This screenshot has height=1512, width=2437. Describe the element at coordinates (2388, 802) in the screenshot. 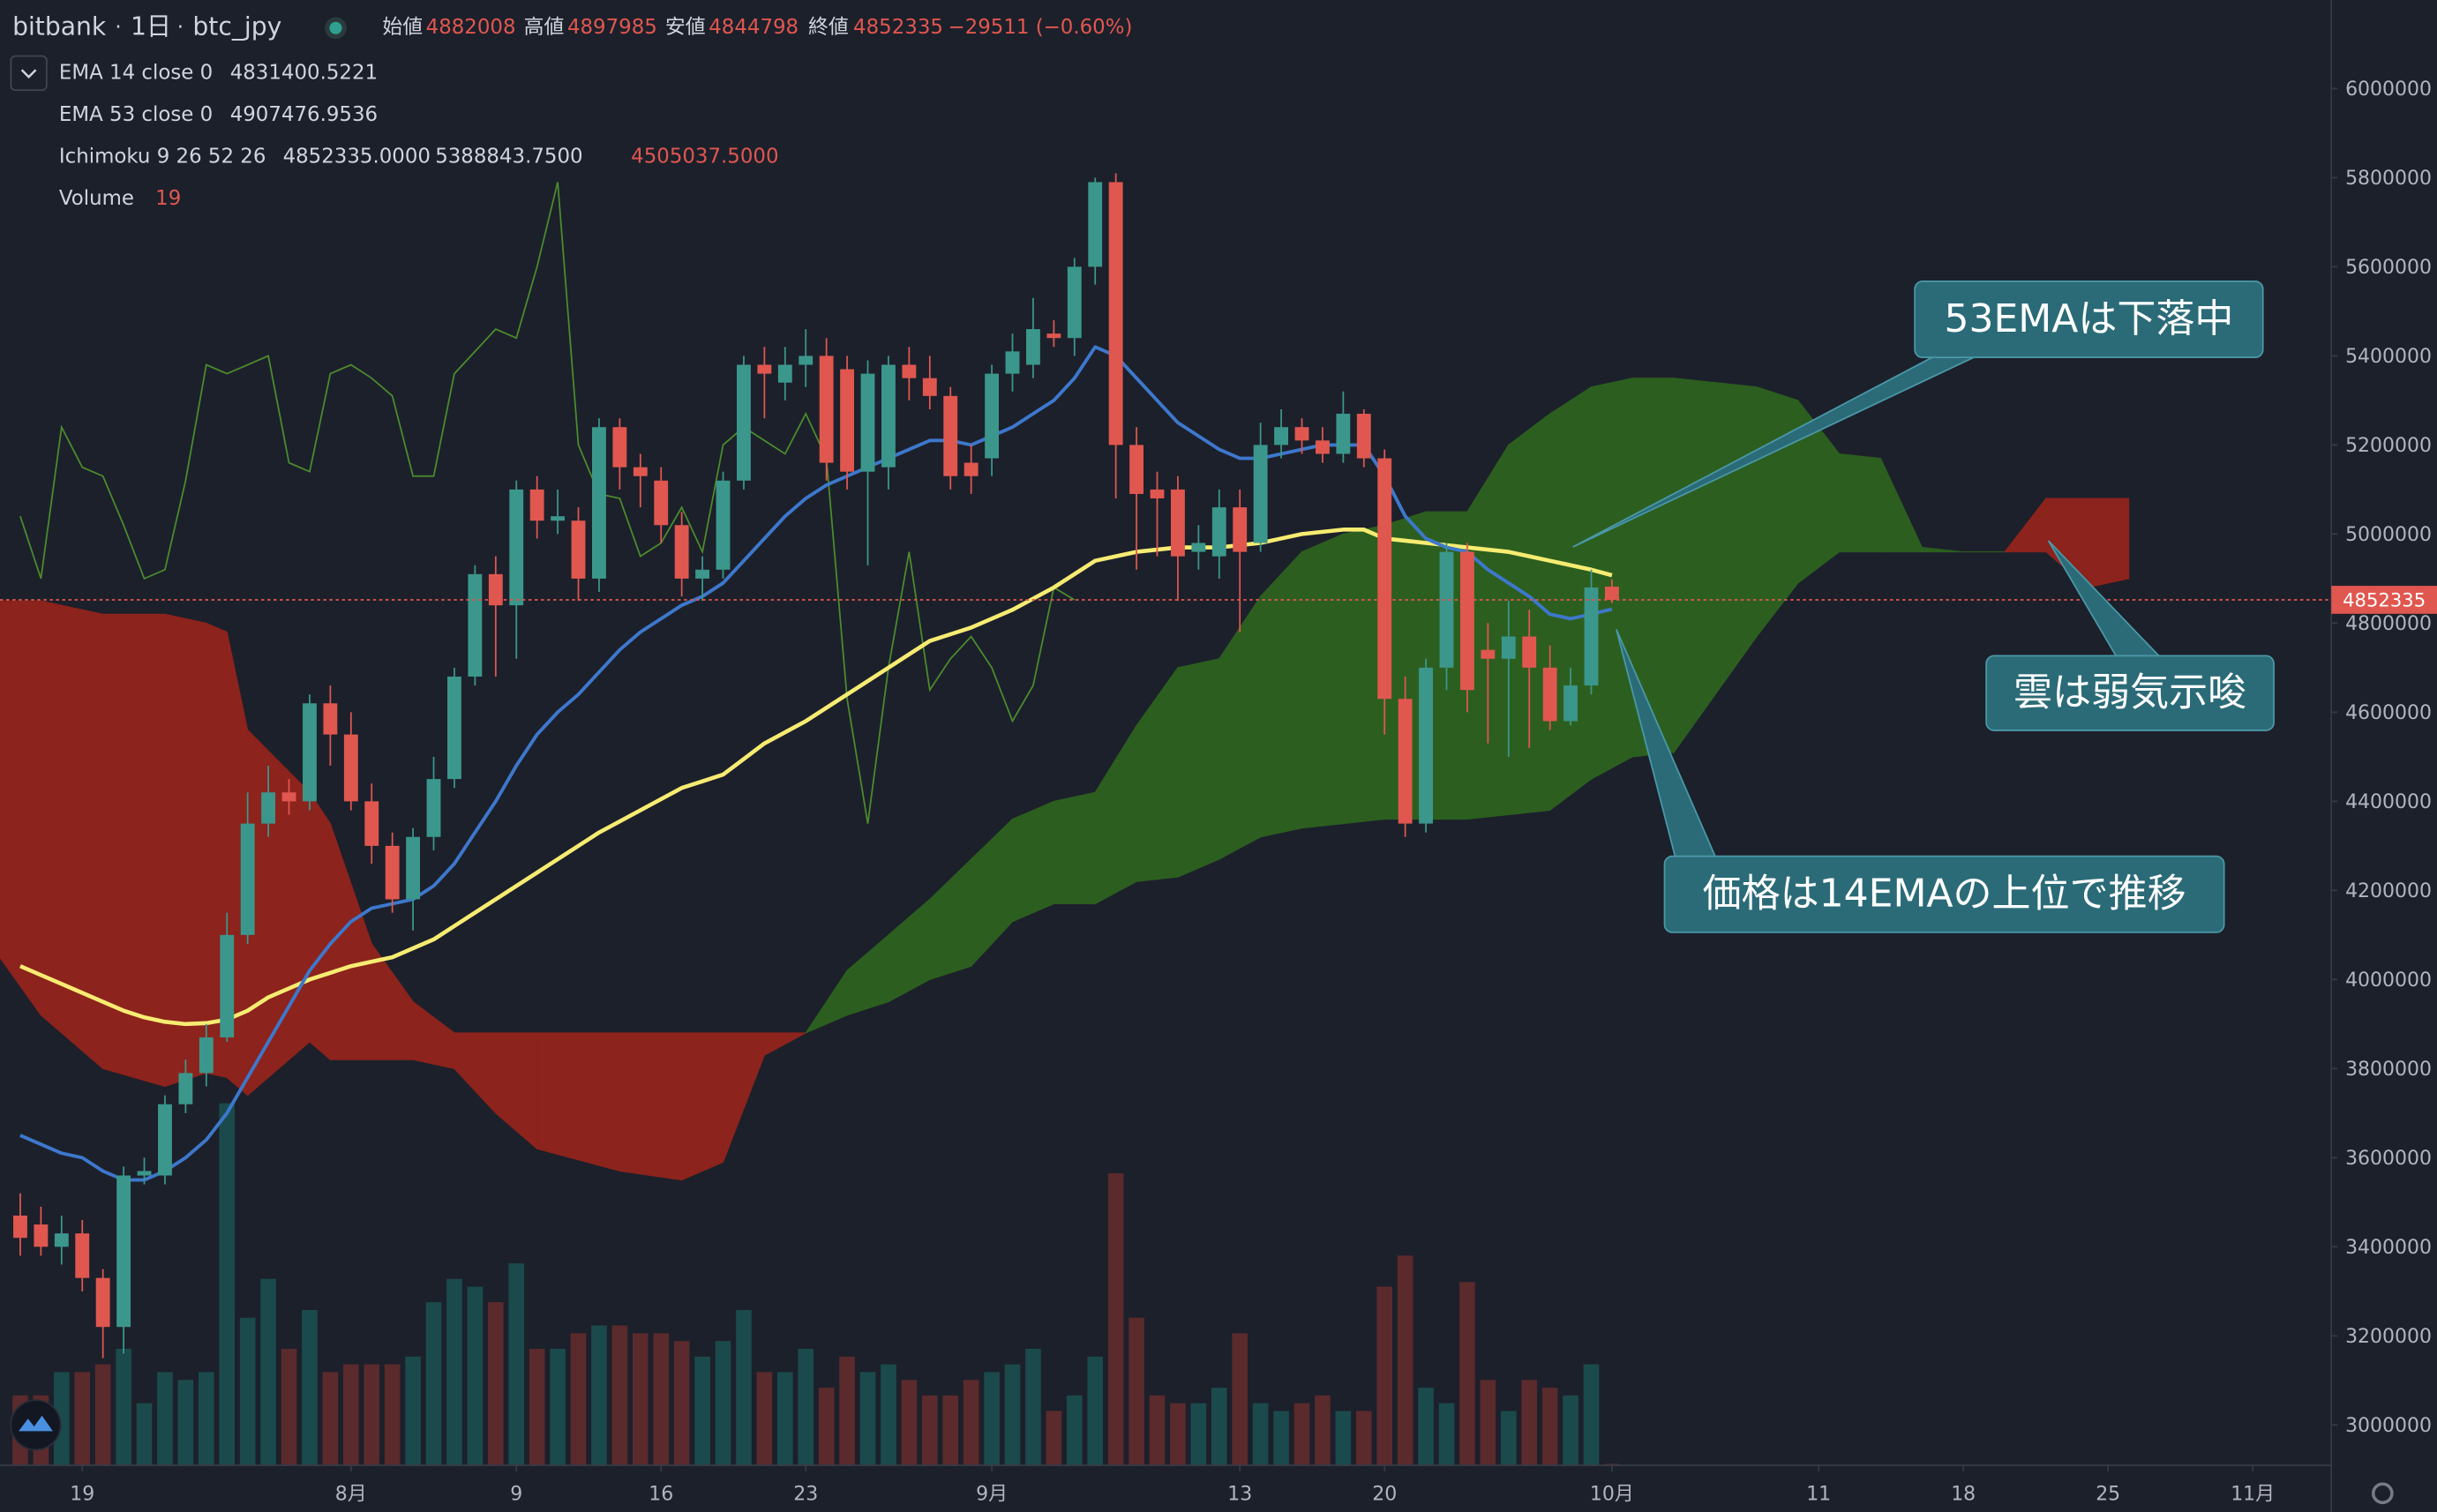

I see `y-tick-label: 4400000` at that location.